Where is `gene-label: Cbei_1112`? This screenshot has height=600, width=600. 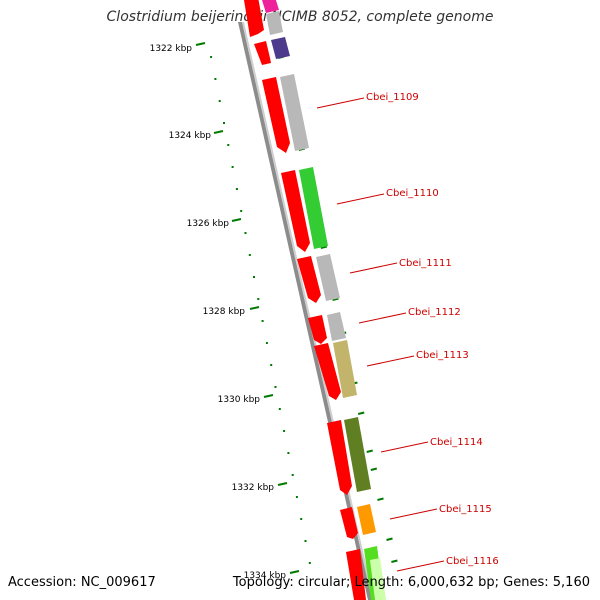 gene-label: Cbei_1112 is located at coordinates (434, 312).